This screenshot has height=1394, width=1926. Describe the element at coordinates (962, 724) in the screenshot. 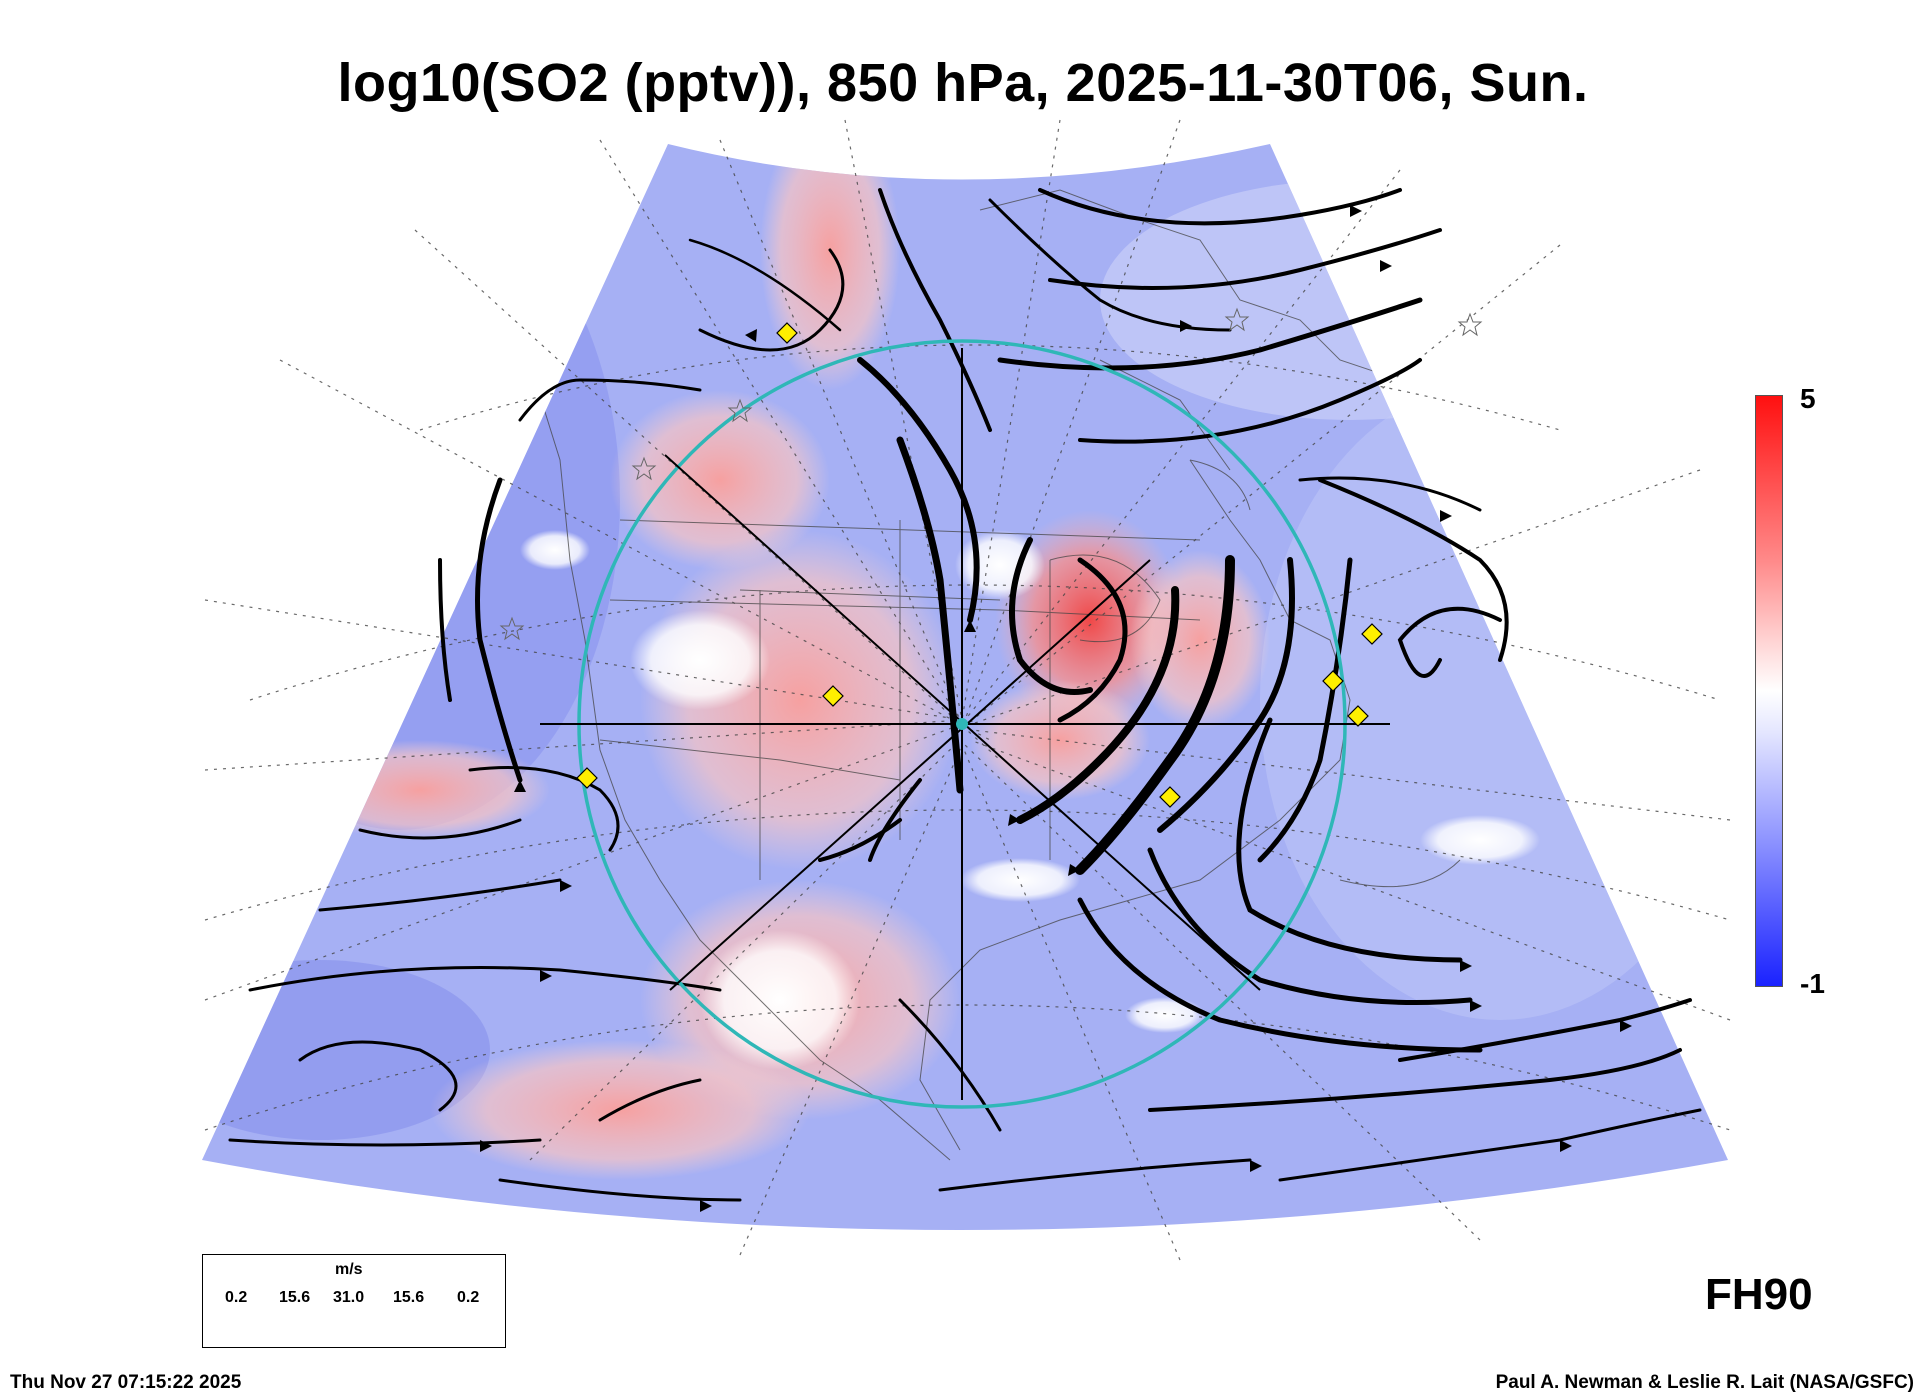

I see `center-marker` at that location.